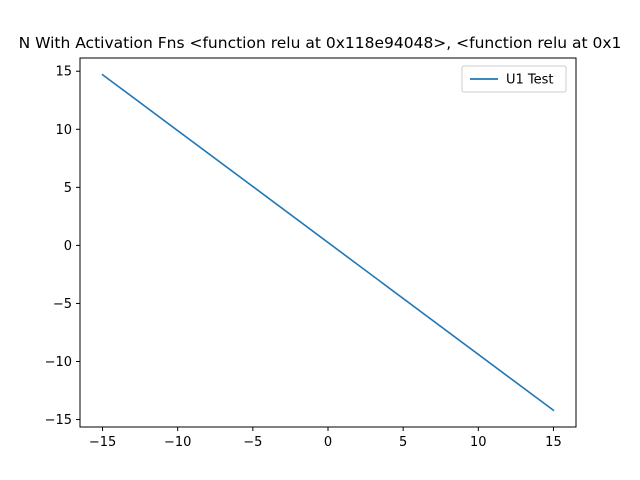 This screenshot has height=480, width=640. I want to click on y-tick-label: 10, so click(63, 130).